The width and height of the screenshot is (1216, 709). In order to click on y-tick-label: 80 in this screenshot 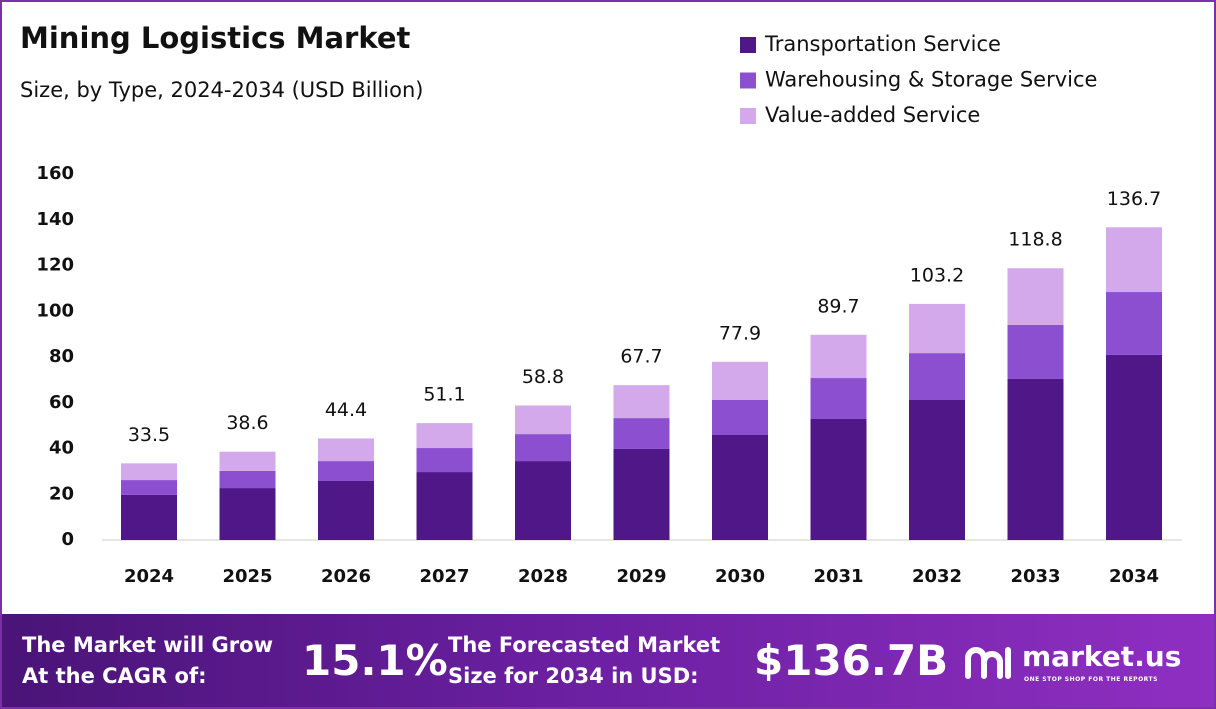, I will do `click(61, 356)`.